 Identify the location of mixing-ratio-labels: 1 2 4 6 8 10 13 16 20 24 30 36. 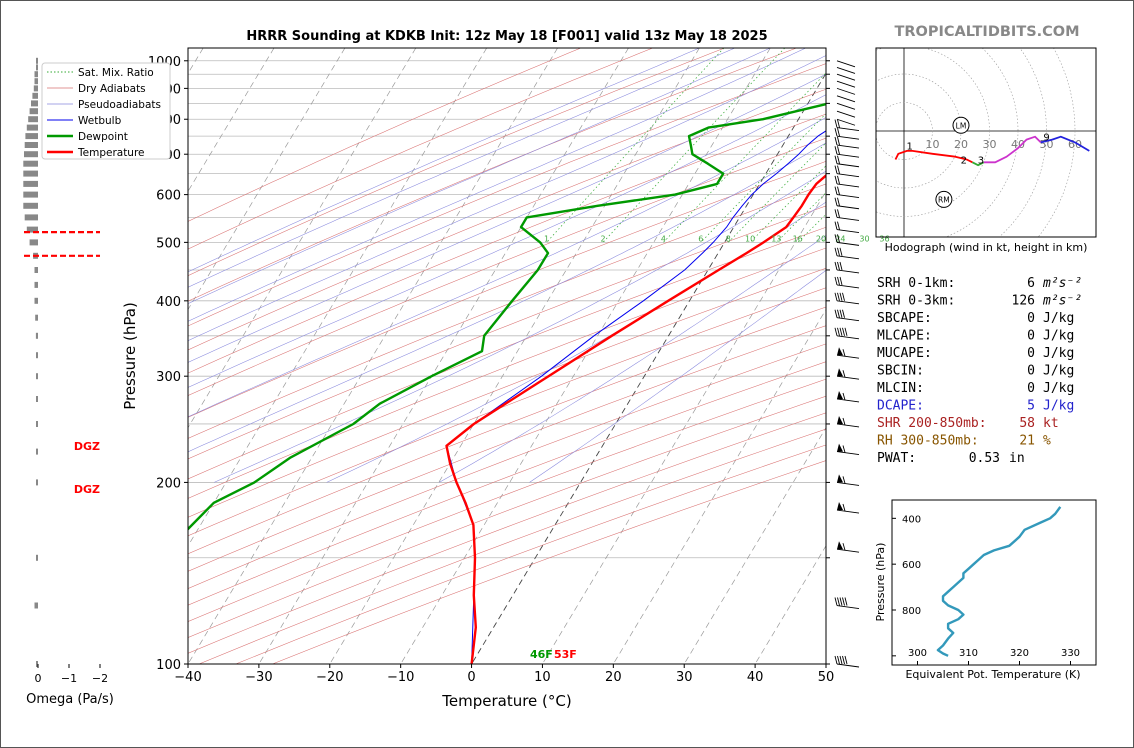
(717, 238).